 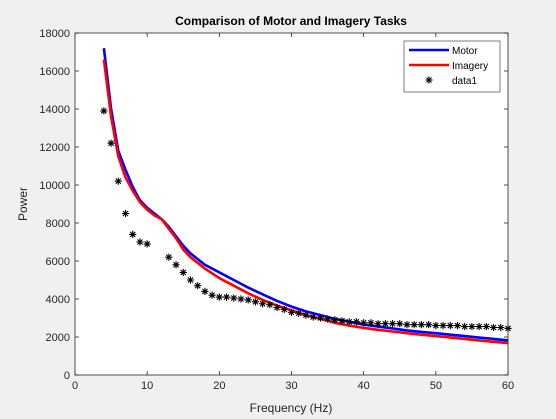 What do you see at coordinates (75, 386) in the screenshot?
I see `x-tick-label: 0` at bounding box center [75, 386].